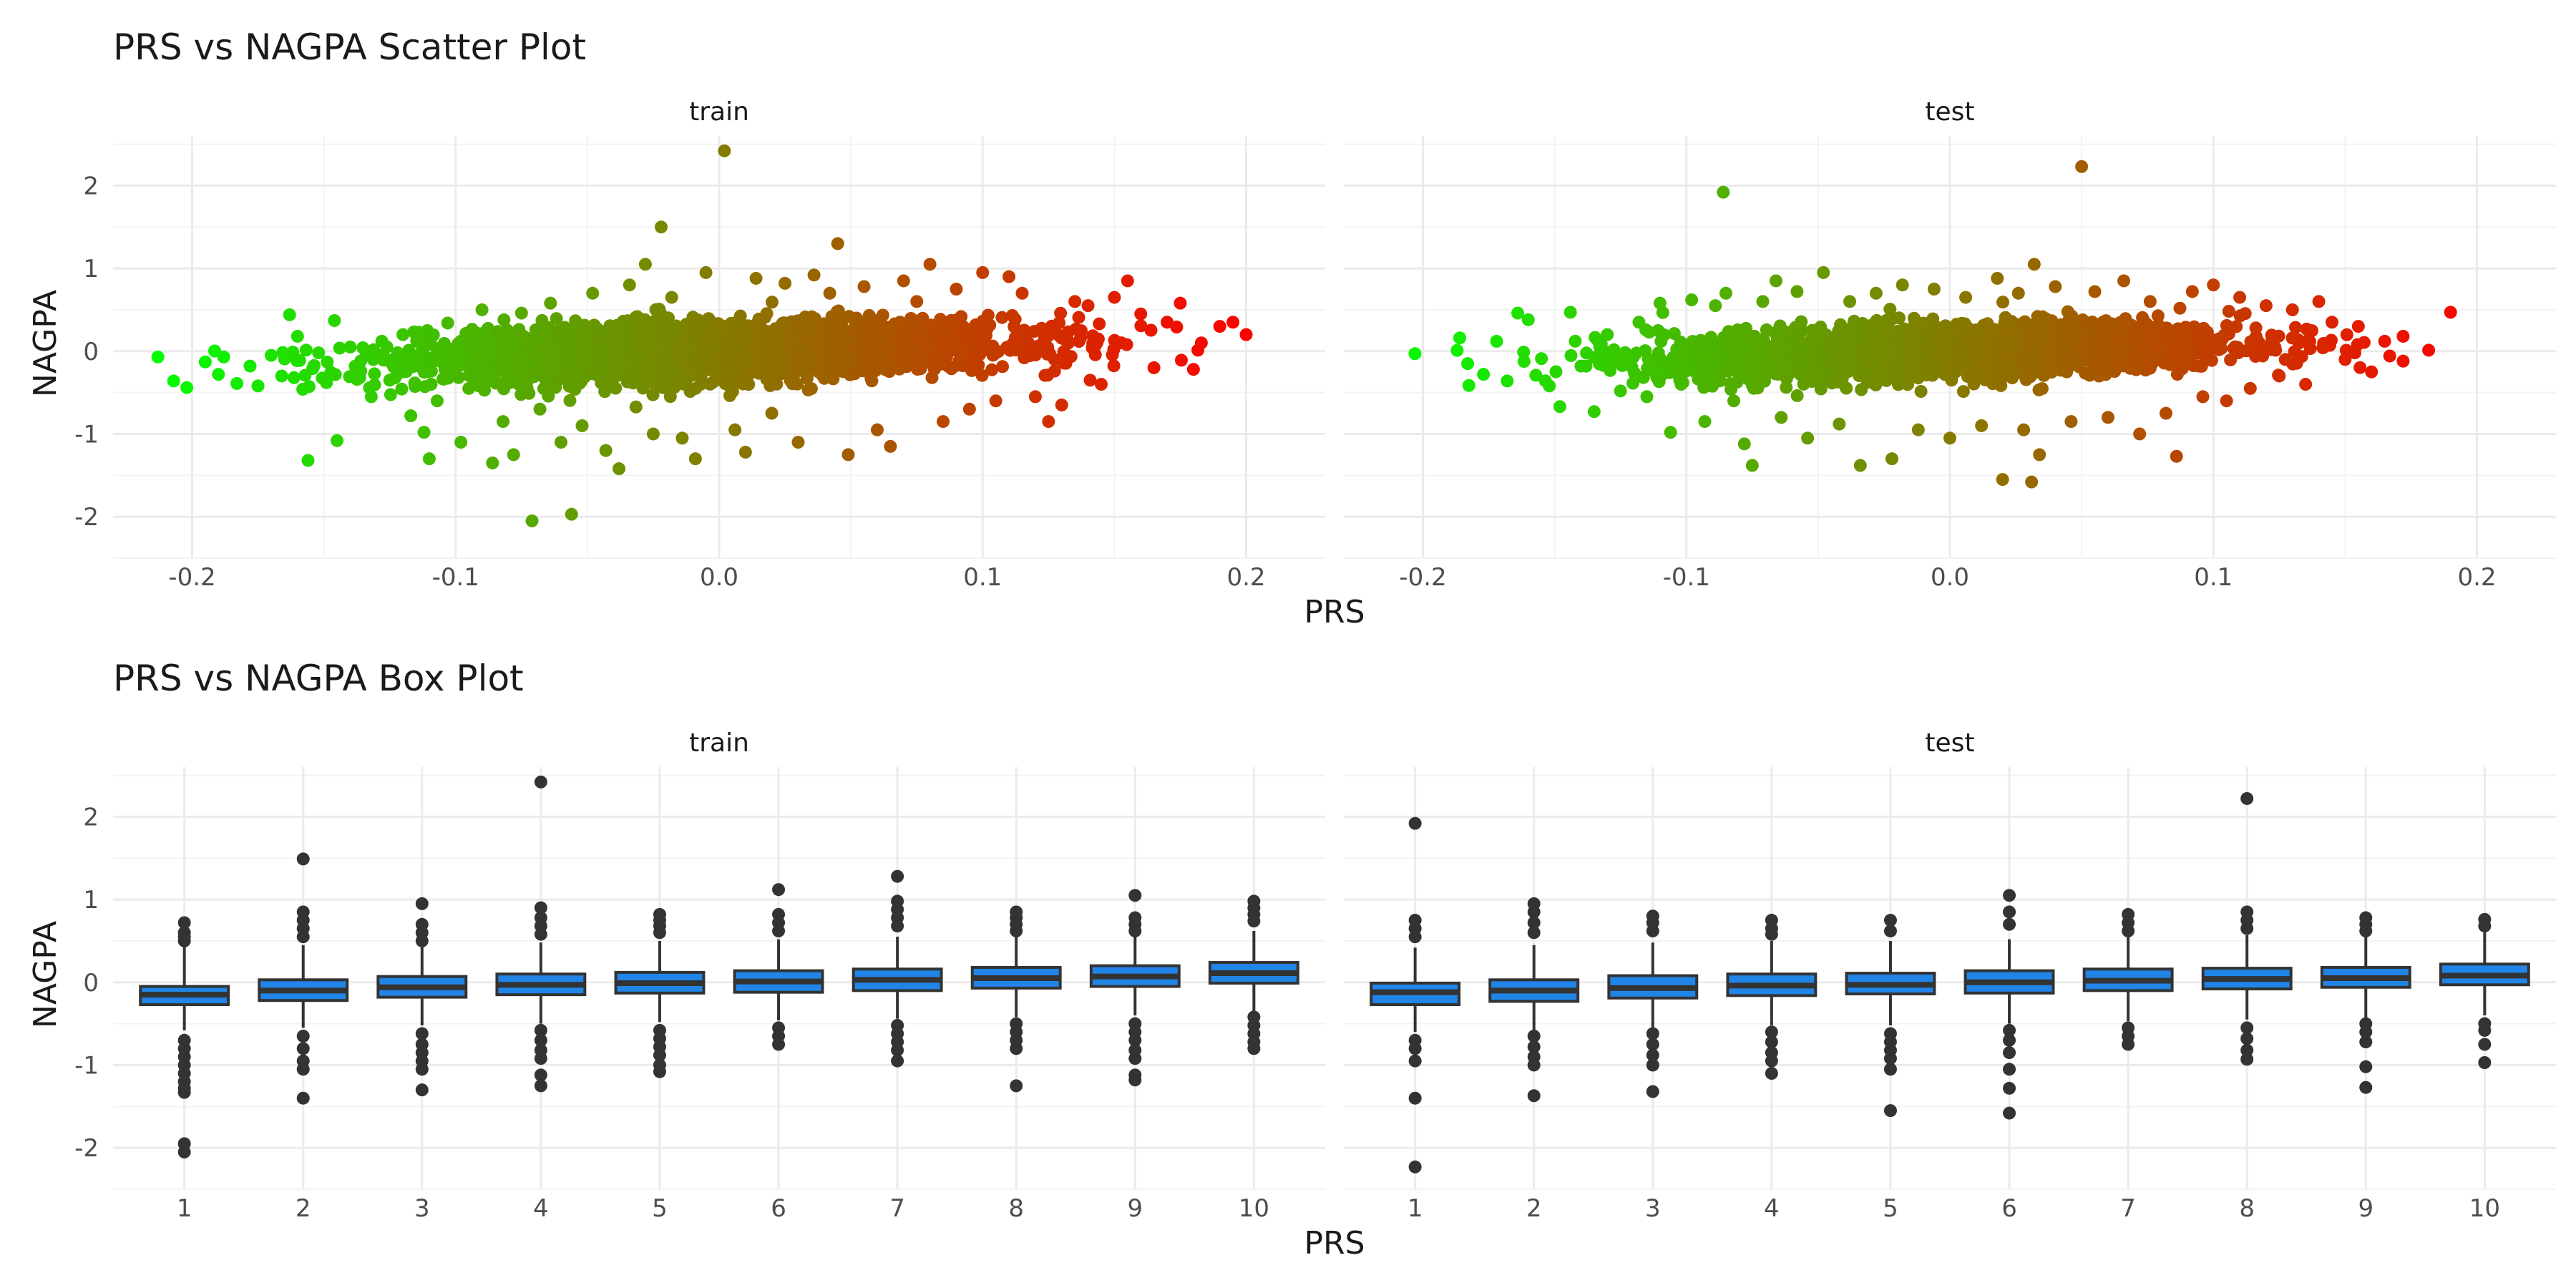 Image resolution: width=2576 pixels, height=1288 pixels. What do you see at coordinates (86, 517) in the screenshot?
I see `scatter-y-tick-label: -2` at bounding box center [86, 517].